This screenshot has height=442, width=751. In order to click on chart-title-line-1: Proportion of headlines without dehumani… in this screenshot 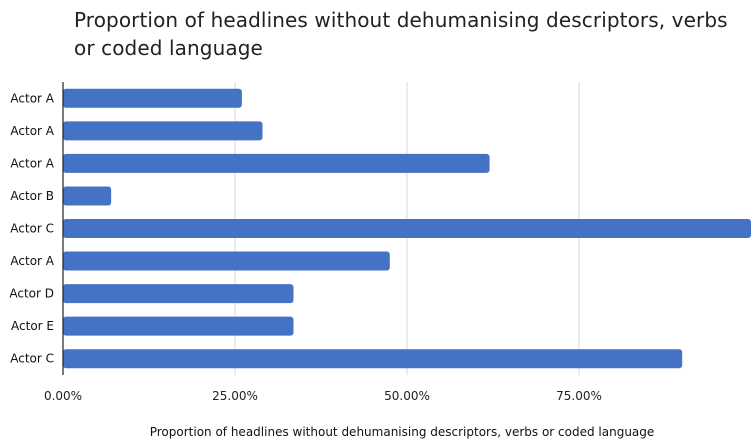, I will do `click(401, 20)`.